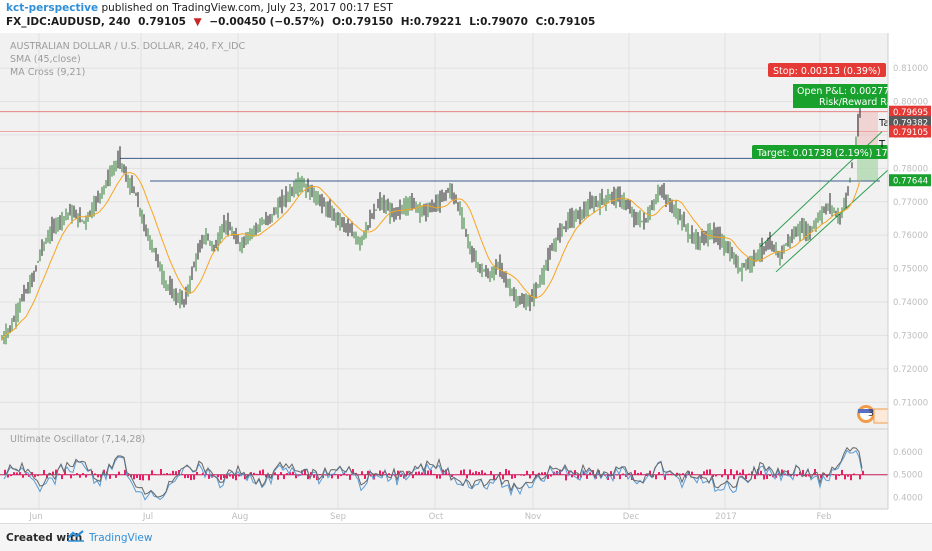 The width and height of the screenshot is (932, 551). I want to click on tradingview-brand: TradingView, so click(120, 538).